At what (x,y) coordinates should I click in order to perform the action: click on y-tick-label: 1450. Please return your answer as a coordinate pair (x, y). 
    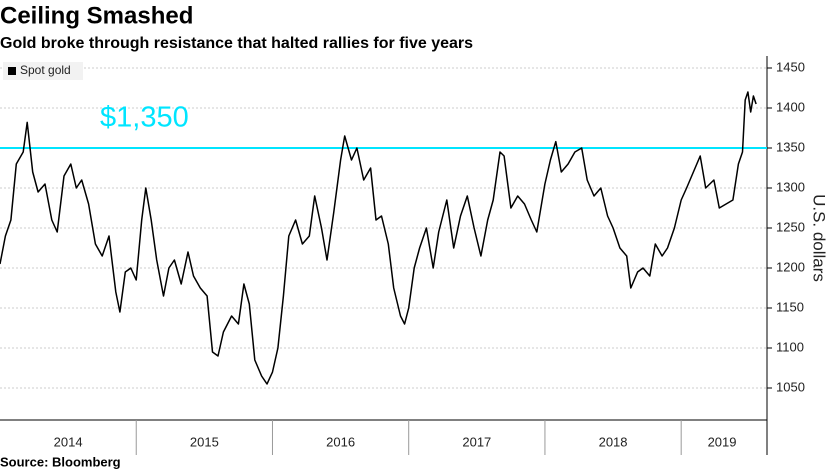
    Looking at the image, I should click on (790, 66).